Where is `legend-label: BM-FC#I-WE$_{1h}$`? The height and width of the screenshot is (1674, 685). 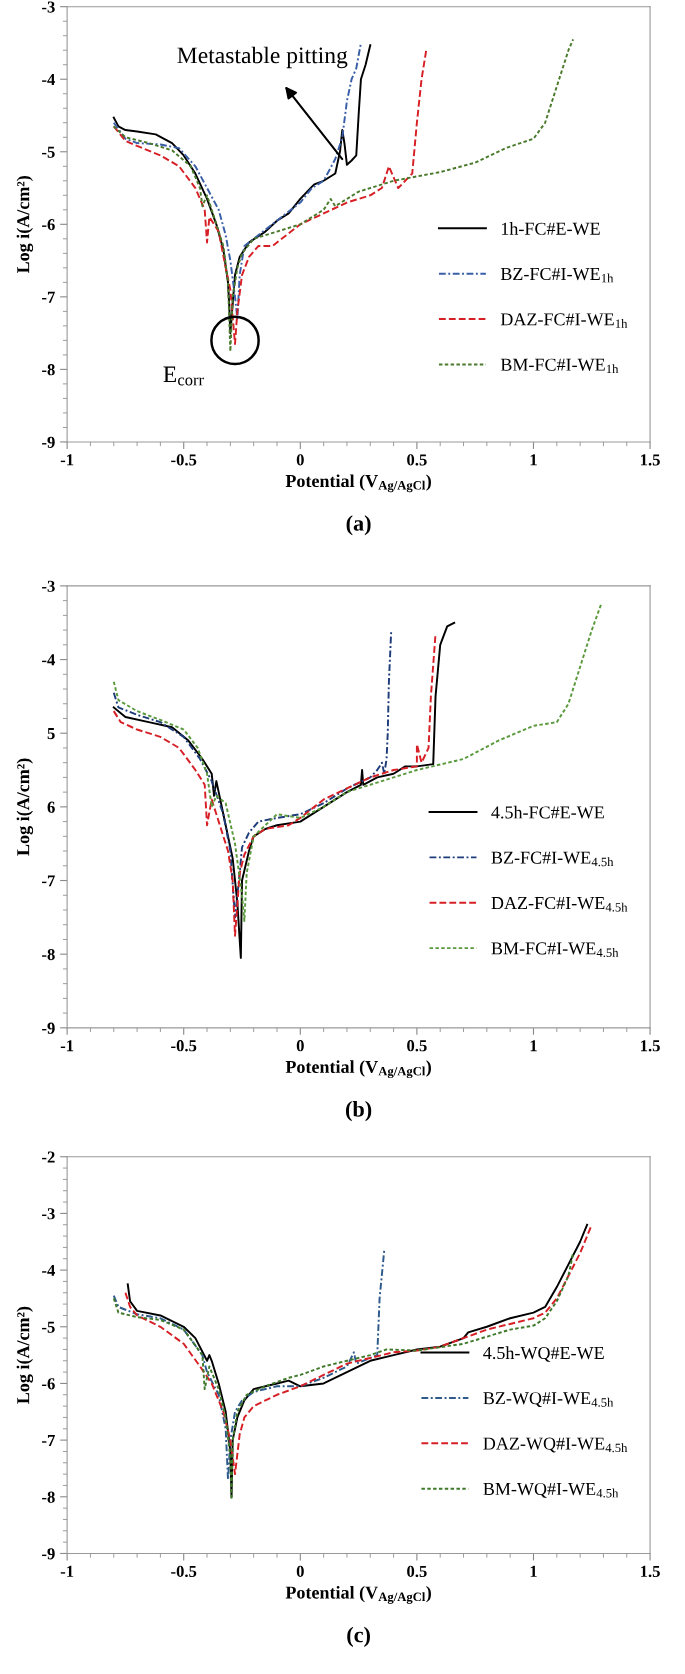
legend-label: BM-FC#I-WE$_{1h}$ is located at coordinates (559, 366).